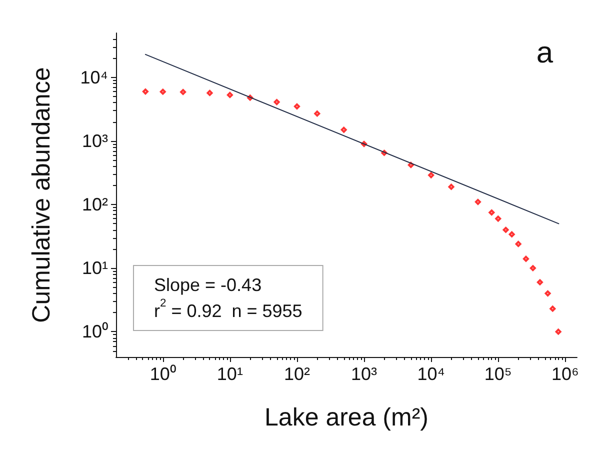  What do you see at coordinates (297, 374) in the screenshot?
I see `x-tick-label: 10²` at bounding box center [297, 374].